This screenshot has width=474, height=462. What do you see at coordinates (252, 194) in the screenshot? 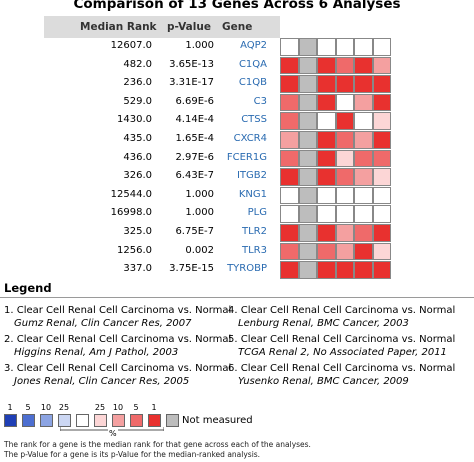
I see `gene-link: KNG1` at bounding box center [252, 194].